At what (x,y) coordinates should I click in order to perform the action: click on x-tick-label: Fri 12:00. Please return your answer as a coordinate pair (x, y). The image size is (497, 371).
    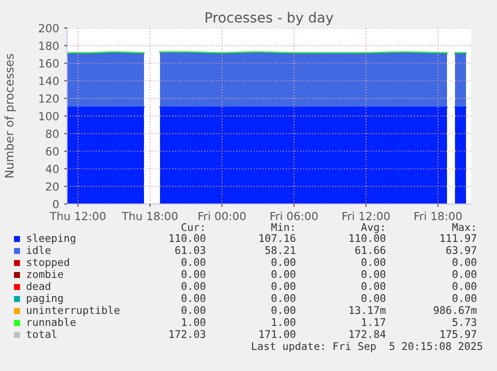
    Looking at the image, I should click on (366, 216).